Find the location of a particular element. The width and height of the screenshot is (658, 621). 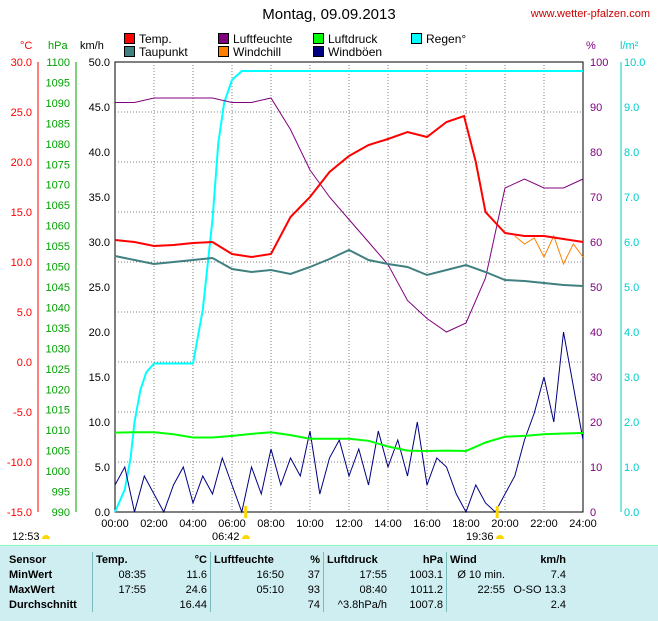

rain-tick-label: 10.0 is located at coordinates (634, 63).